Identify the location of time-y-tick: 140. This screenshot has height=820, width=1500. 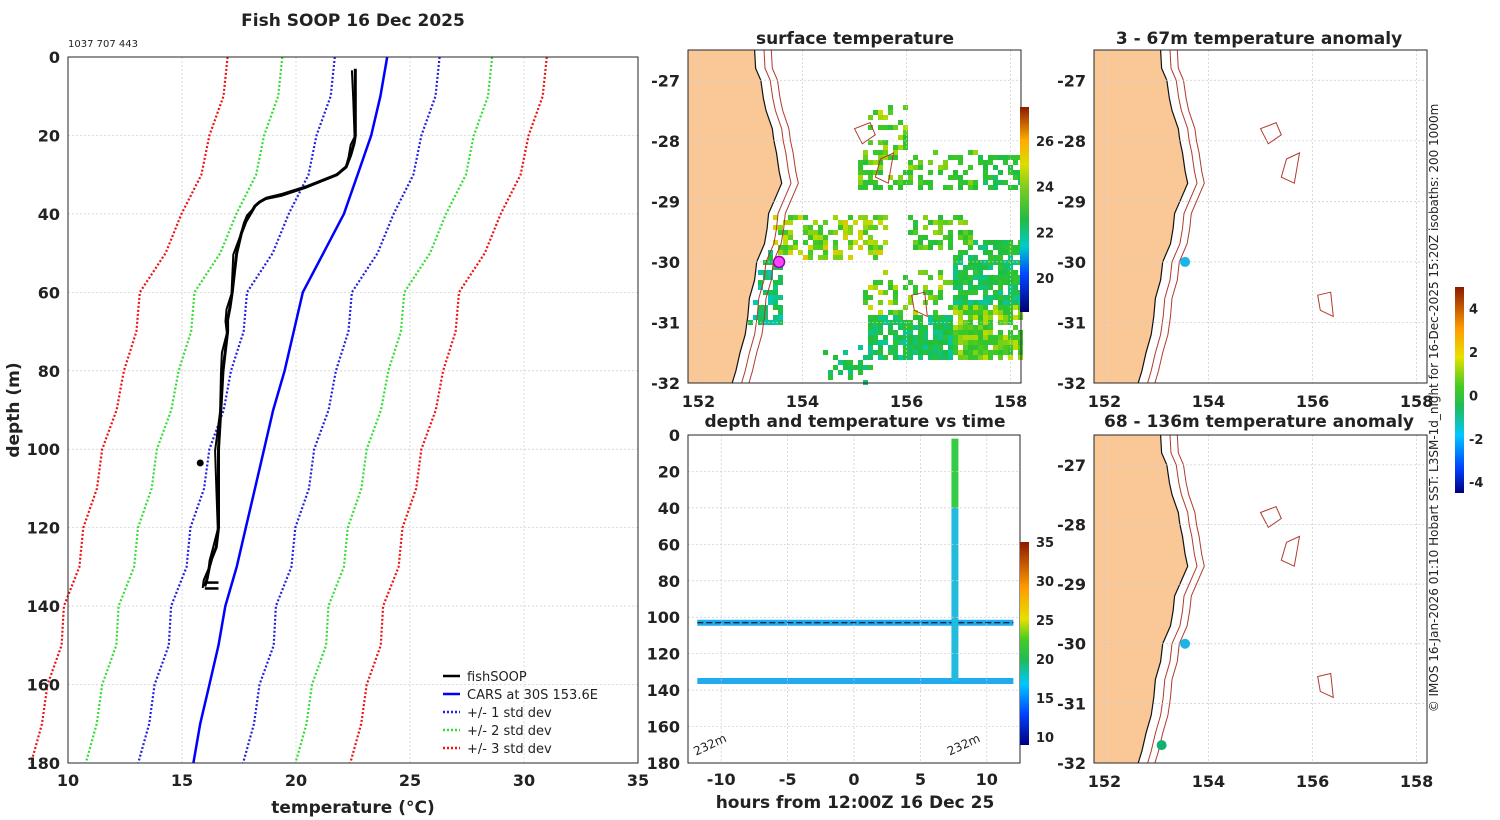
(663, 690).